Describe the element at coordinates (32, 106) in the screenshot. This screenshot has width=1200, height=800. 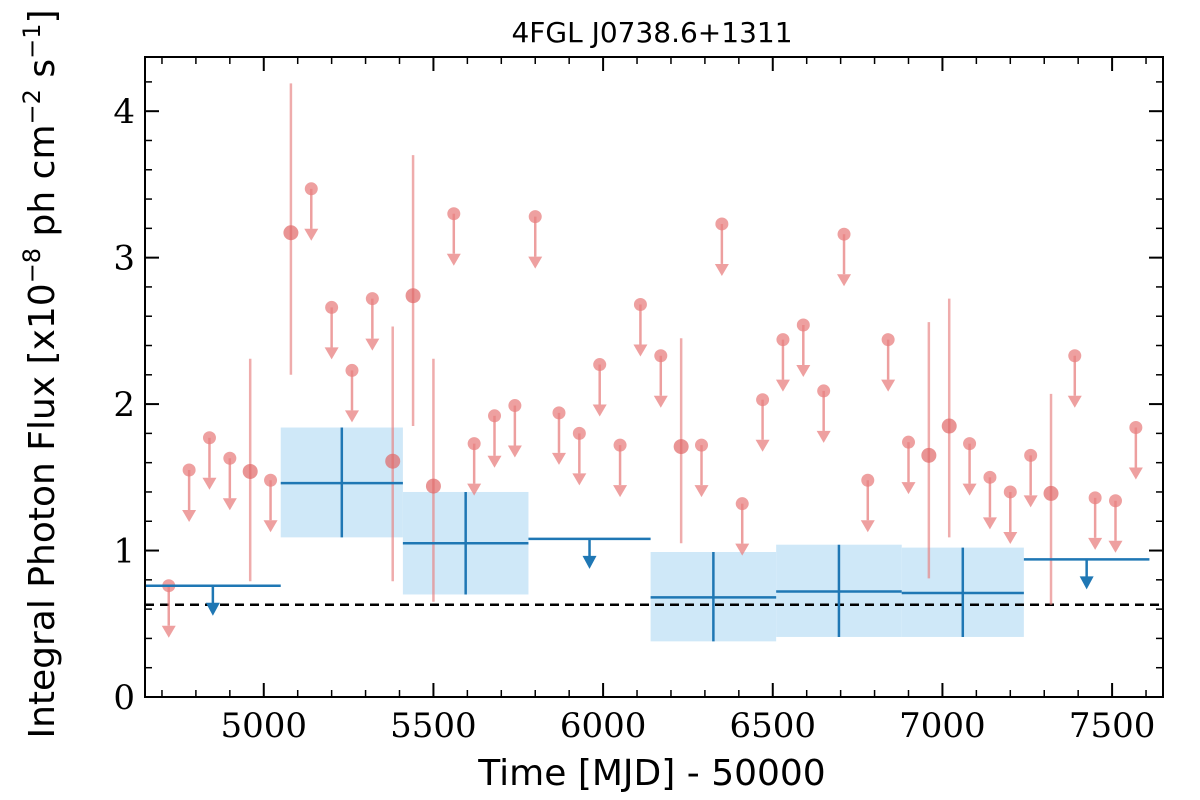
I see `y-axis-label-exp2: −2` at that location.